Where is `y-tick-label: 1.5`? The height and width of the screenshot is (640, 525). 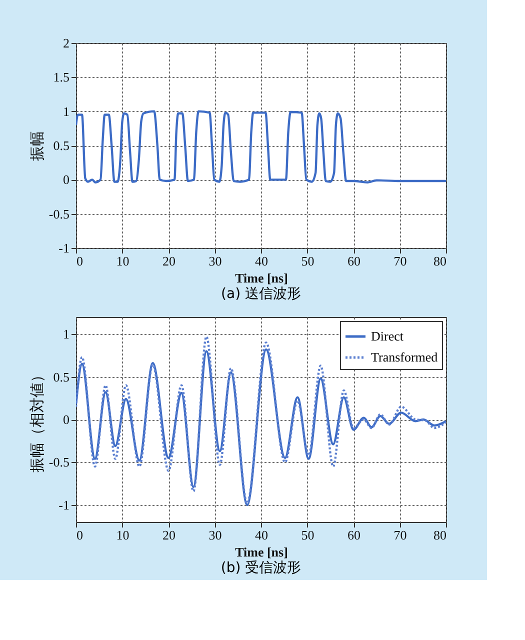 y-tick-label: 1.5 is located at coordinates (61, 77).